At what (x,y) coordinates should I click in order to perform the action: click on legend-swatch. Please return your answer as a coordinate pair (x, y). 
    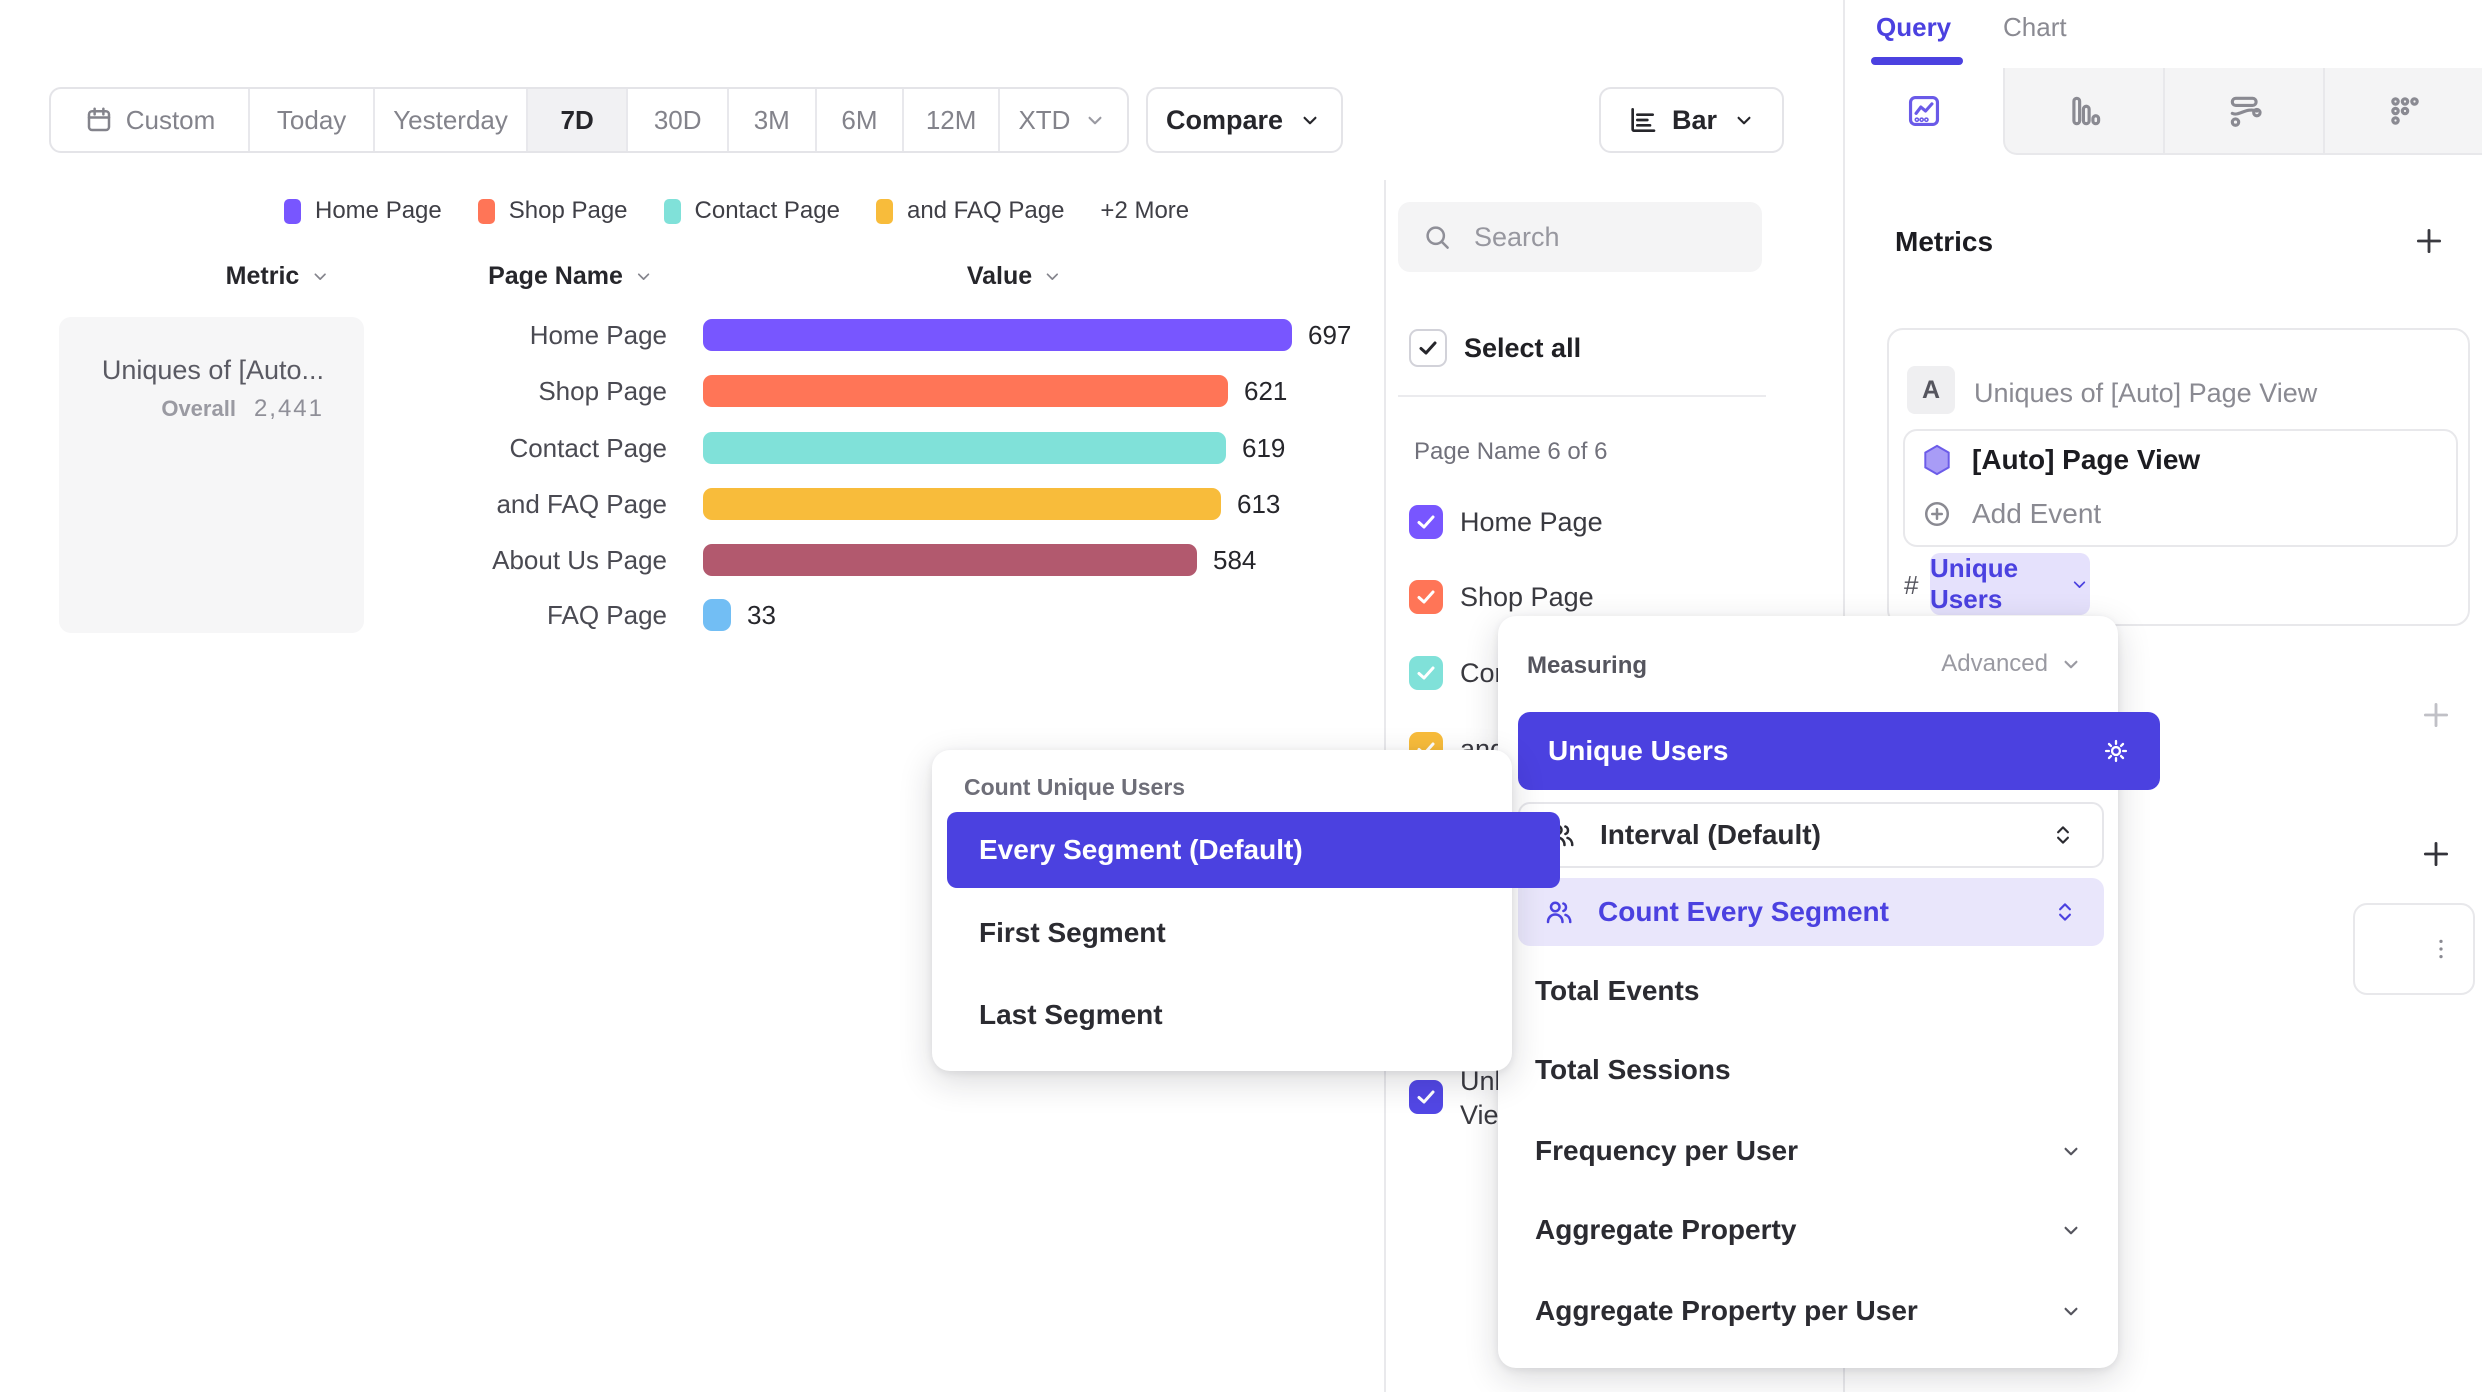
    Looking at the image, I should click on (486, 211).